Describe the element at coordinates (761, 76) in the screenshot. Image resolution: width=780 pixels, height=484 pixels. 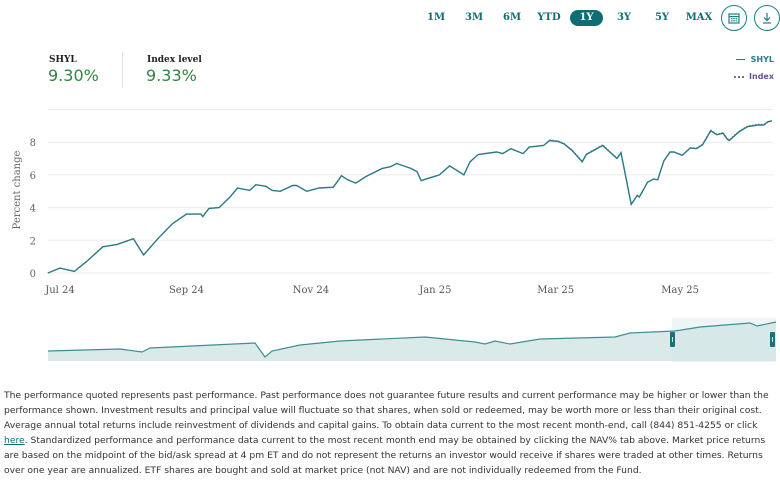
I see `legend-label: Index` at that location.